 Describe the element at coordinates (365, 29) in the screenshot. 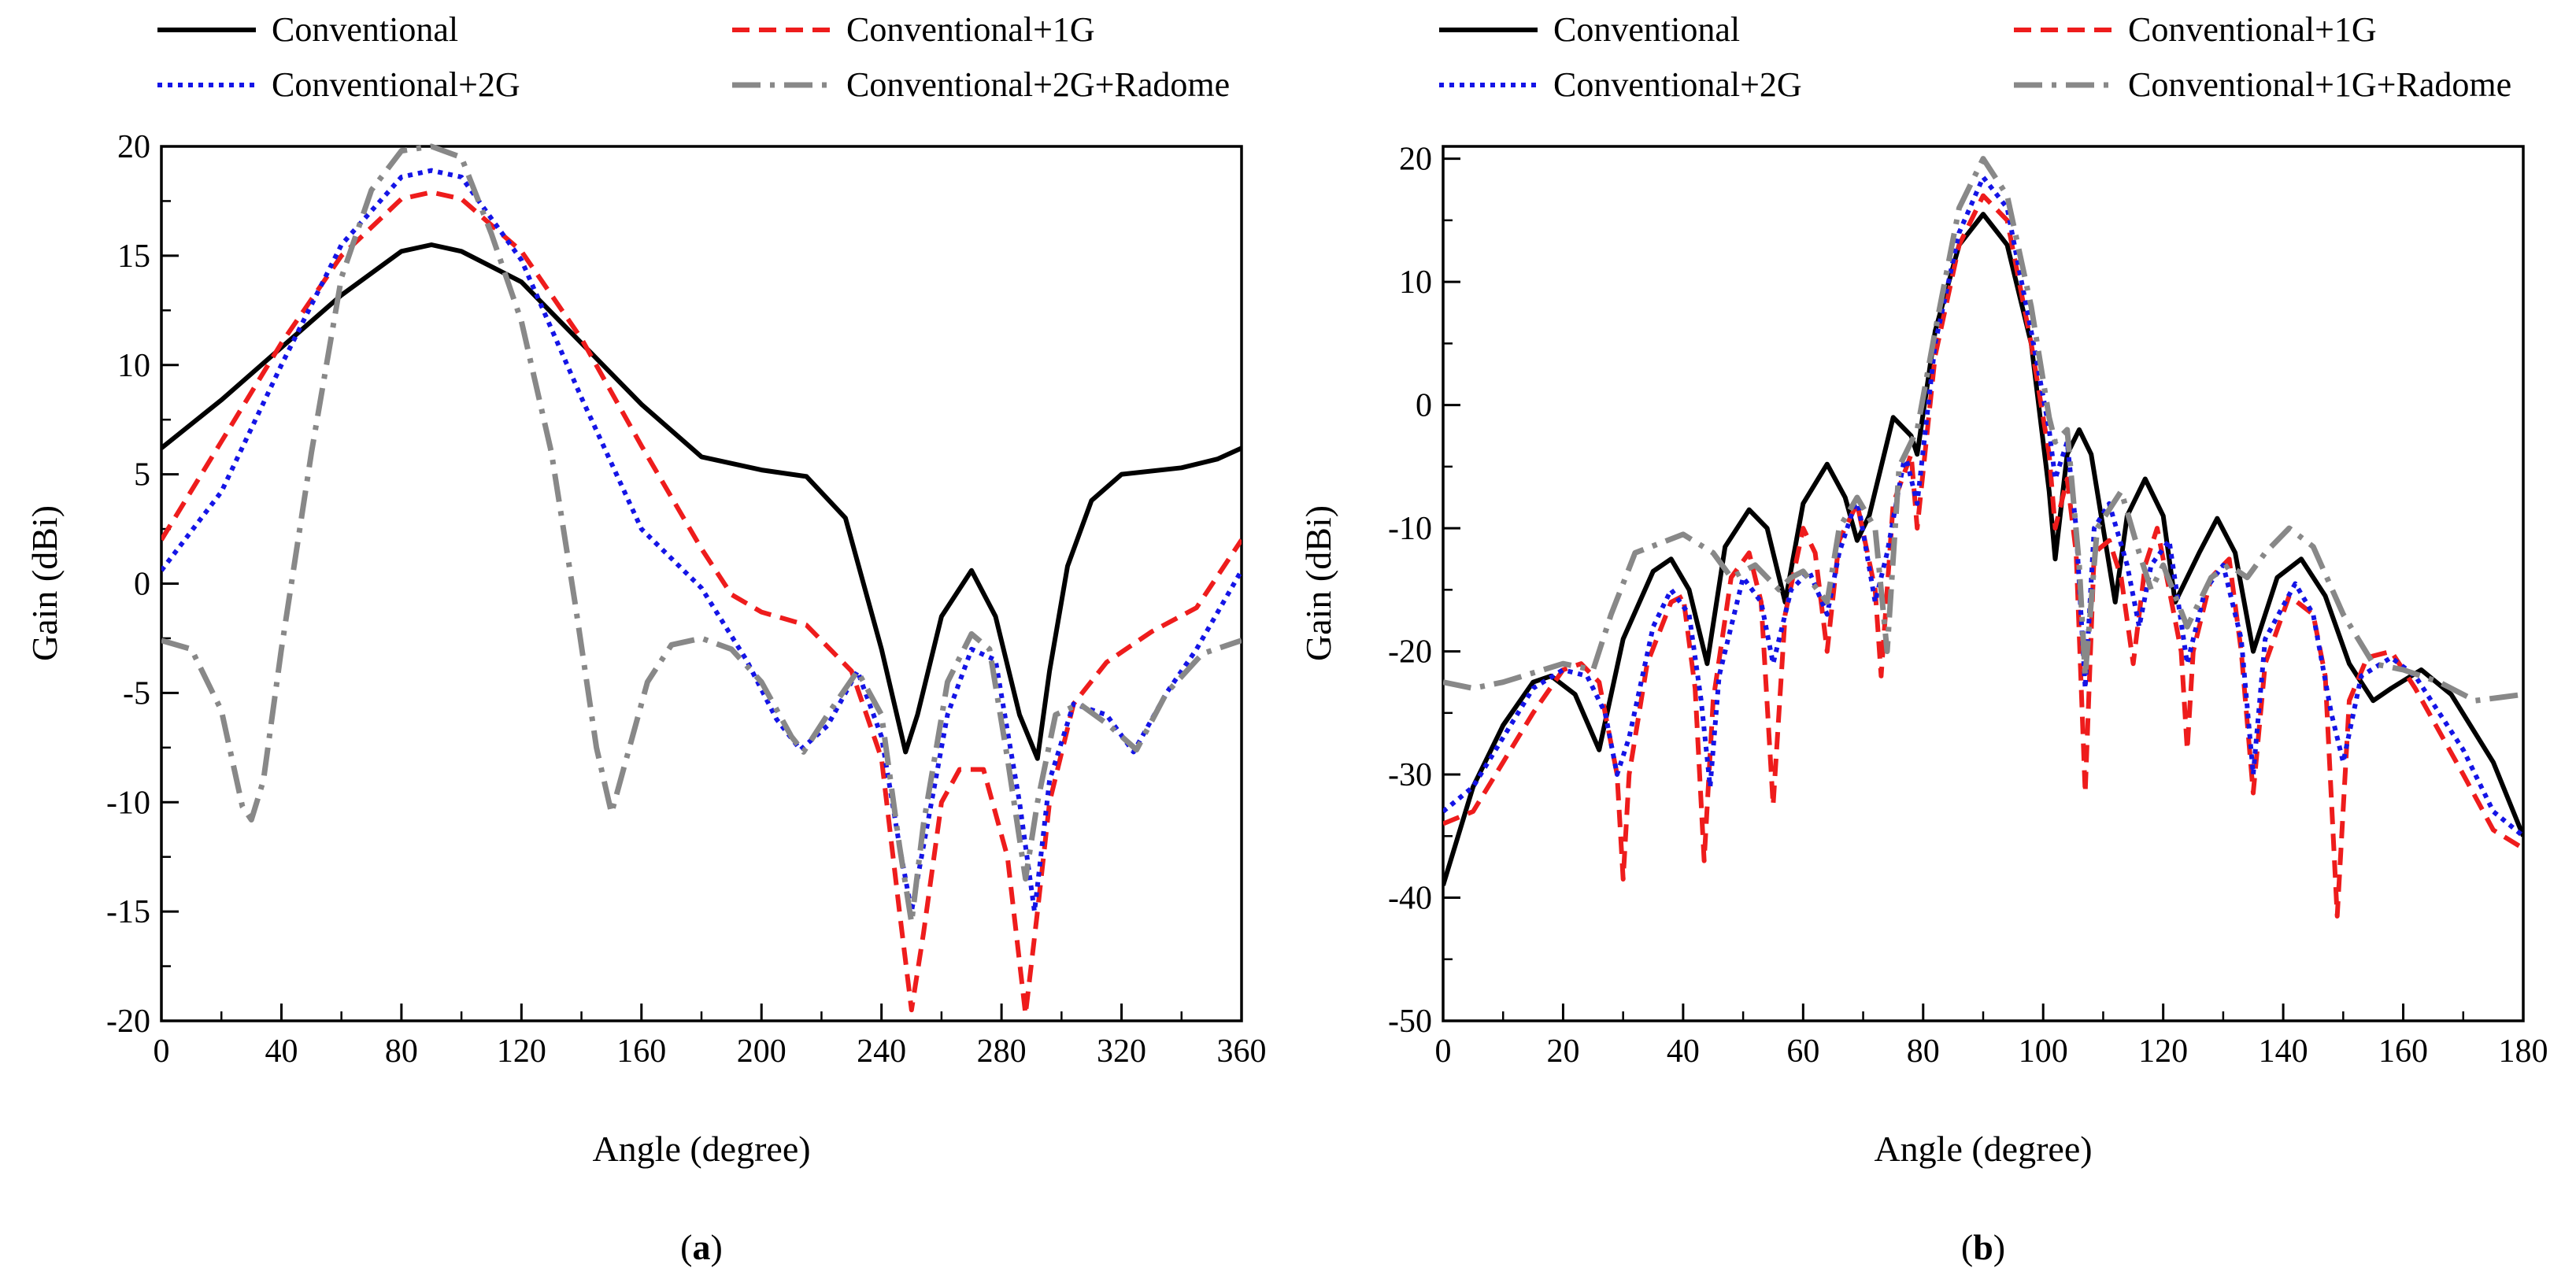

I see `legend-label-a-1: Conventional` at that location.